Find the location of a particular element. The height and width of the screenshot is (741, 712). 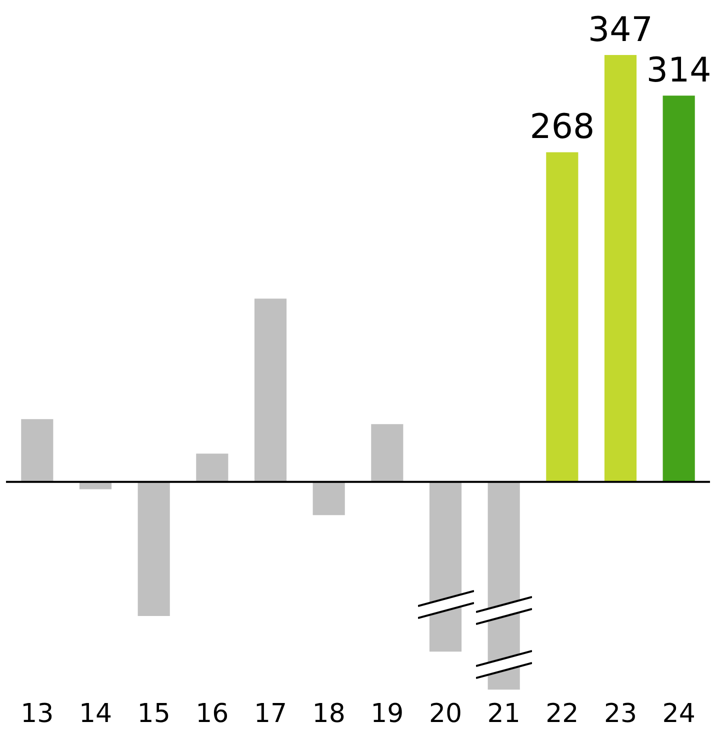

x-tick-label: 17 is located at coordinates (271, 714).